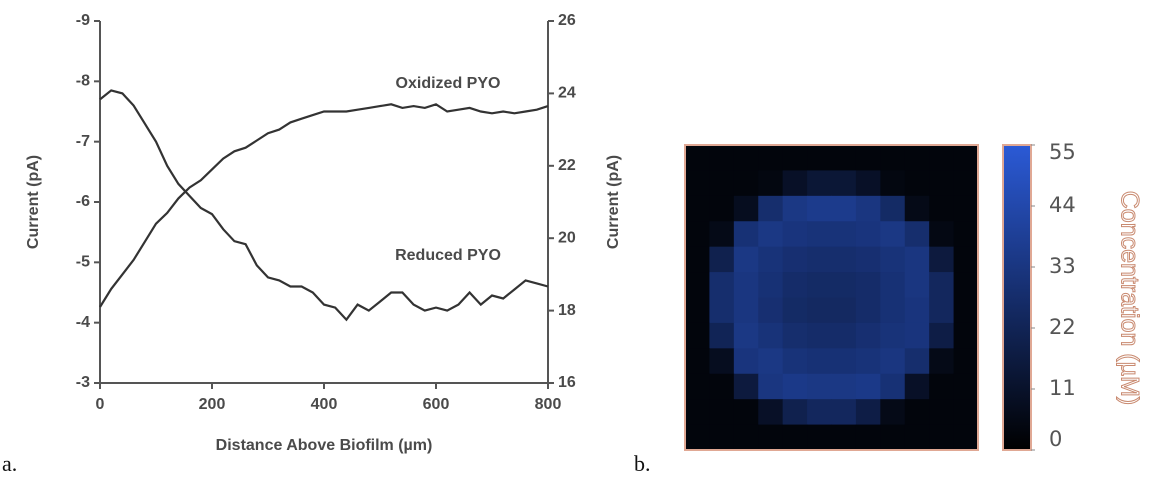 This screenshot has height=480, width=1155. I want to click on colorbar, so click(1017, 297).